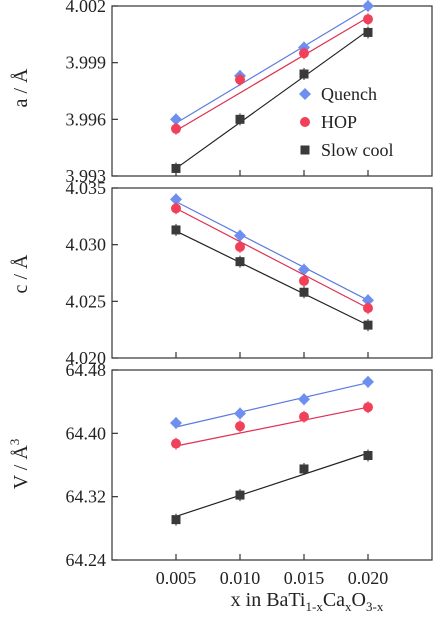 This screenshot has width=433, height=617. What do you see at coordinates (357, 150) in the screenshot?
I see `legend-label: Slow cool` at bounding box center [357, 150].